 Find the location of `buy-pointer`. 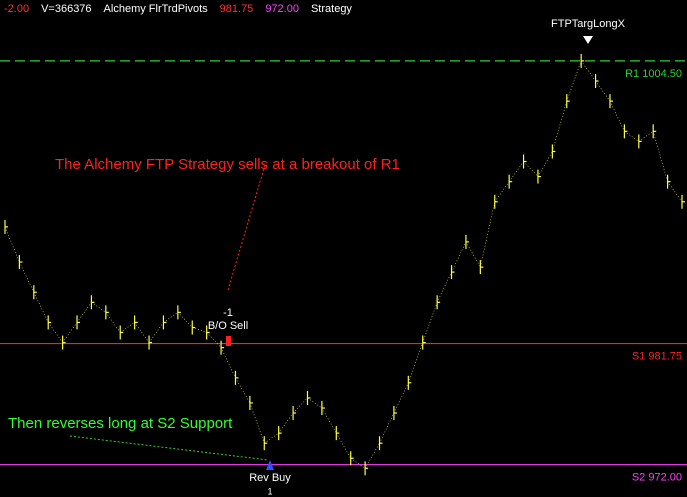

buy-pointer is located at coordinates (169, 448).